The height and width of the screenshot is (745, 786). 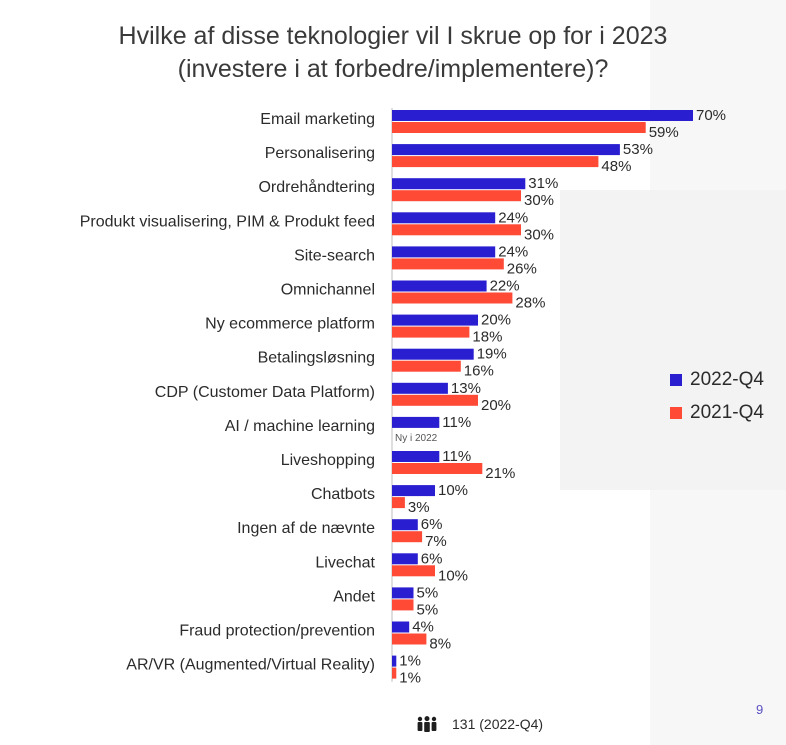 What do you see at coordinates (354, 596) in the screenshot?
I see `category-label: Andet` at bounding box center [354, 596].